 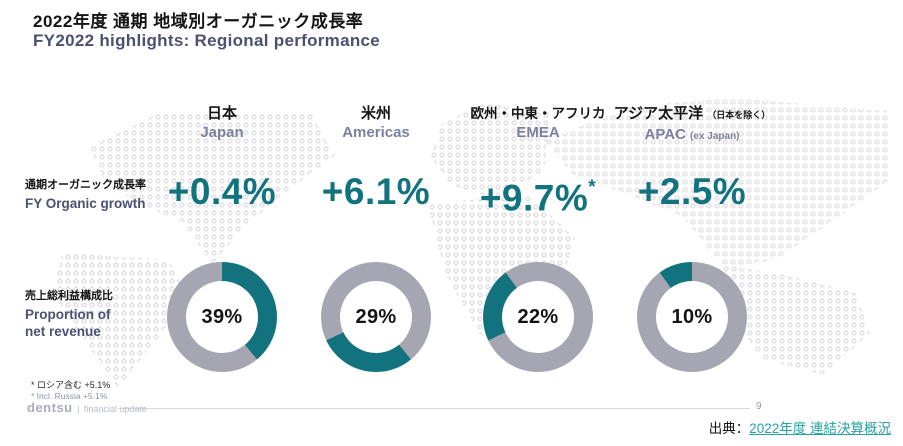 What do you see at coordinates (375, 113) in the screenshot?
I see `region-name-jp: 米州` at bounding box center [375, 113].